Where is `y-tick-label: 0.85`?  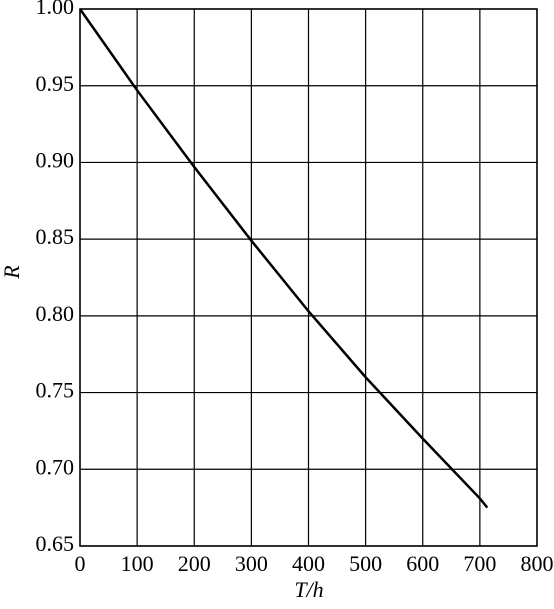 y-tick-label: 0.85 is located at coordinates (55, 236).